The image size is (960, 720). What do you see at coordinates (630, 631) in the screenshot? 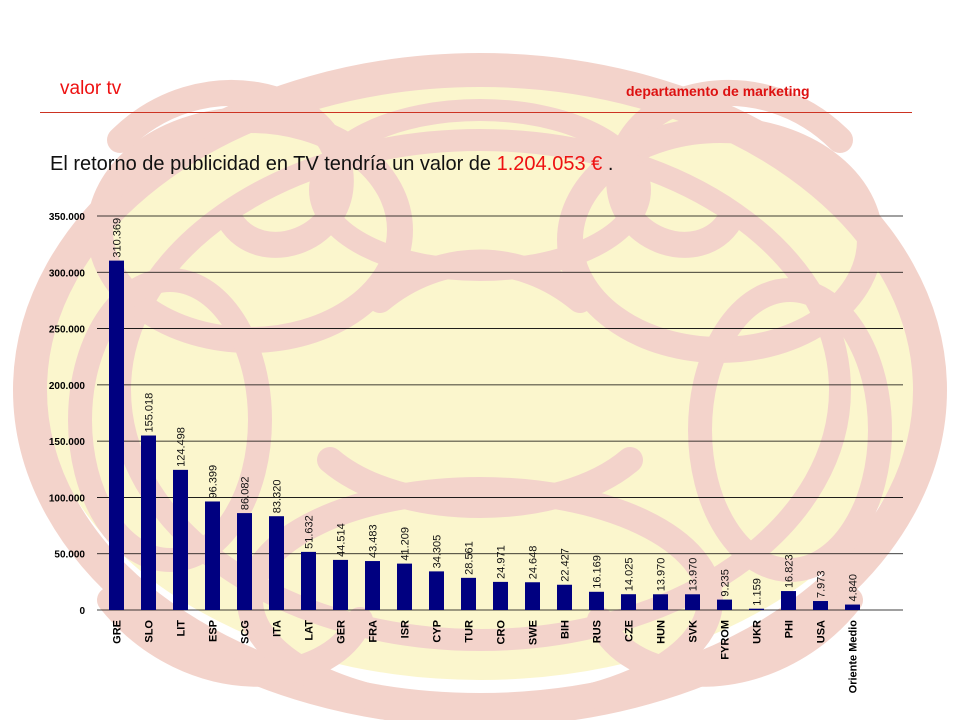
I see `x-category-label: CZE` at bounding box center [630, 631].